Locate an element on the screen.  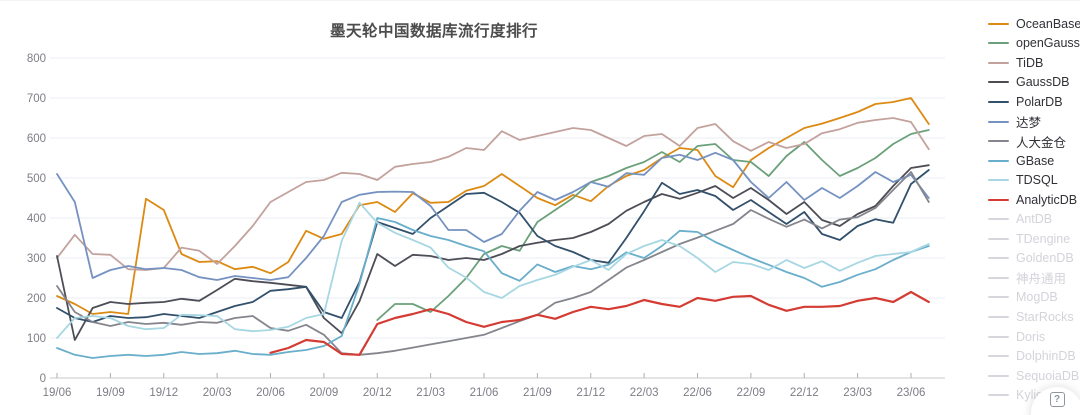
help-button: ? is located at coordinates (1055, 401).